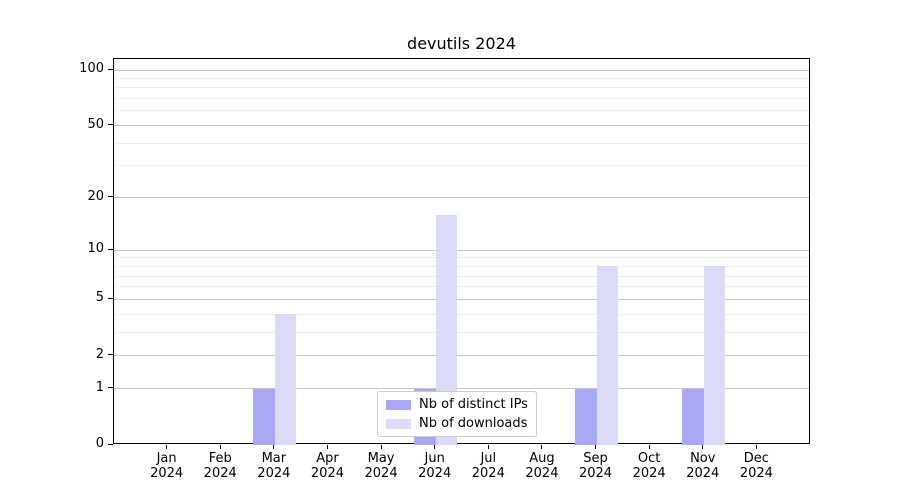  I want to click on x-tick-label: Nov 2024, so click(703, 466).